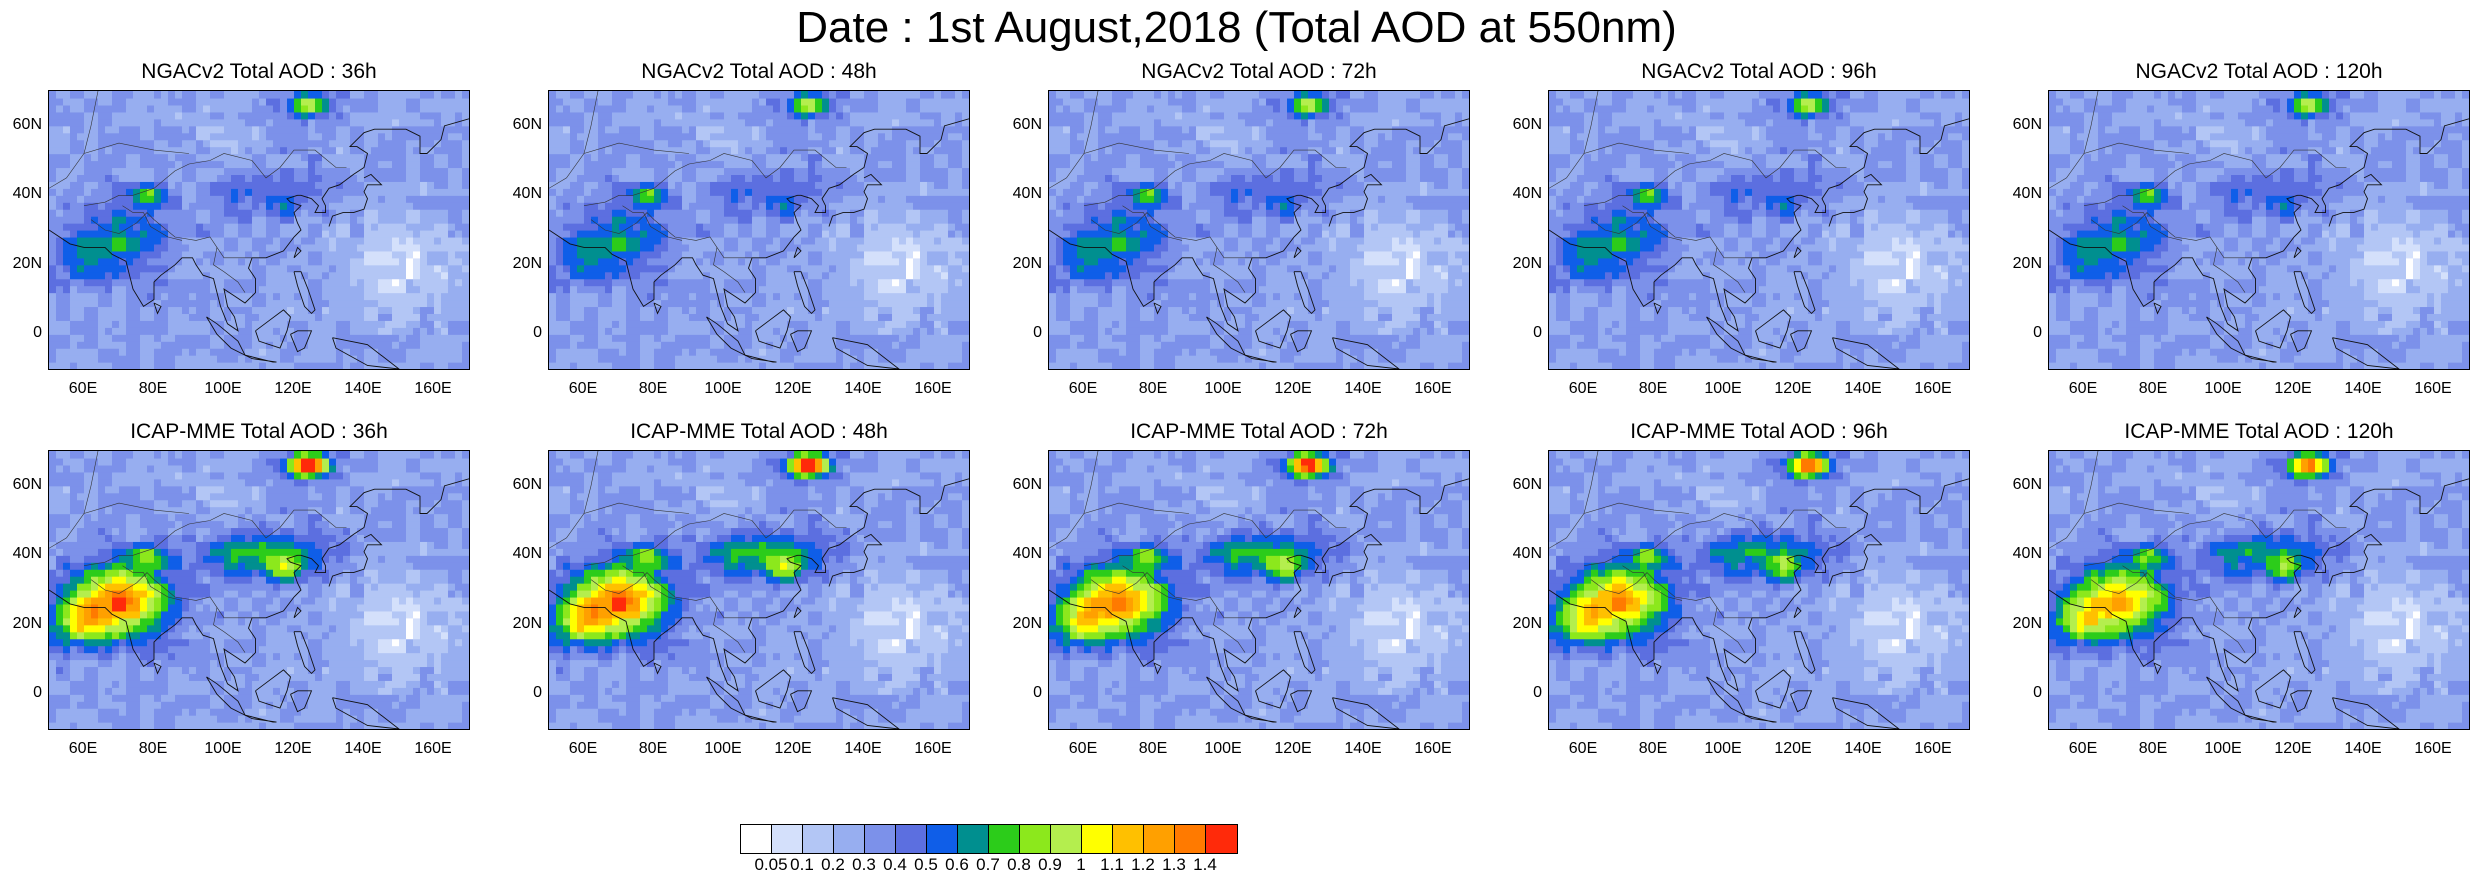 Image resolution: width=2473 pixels, height=874 pixels. Describe the element at coordinates (223, 749) in the screenshot. I see `x-tick-label: 100E` at that location.